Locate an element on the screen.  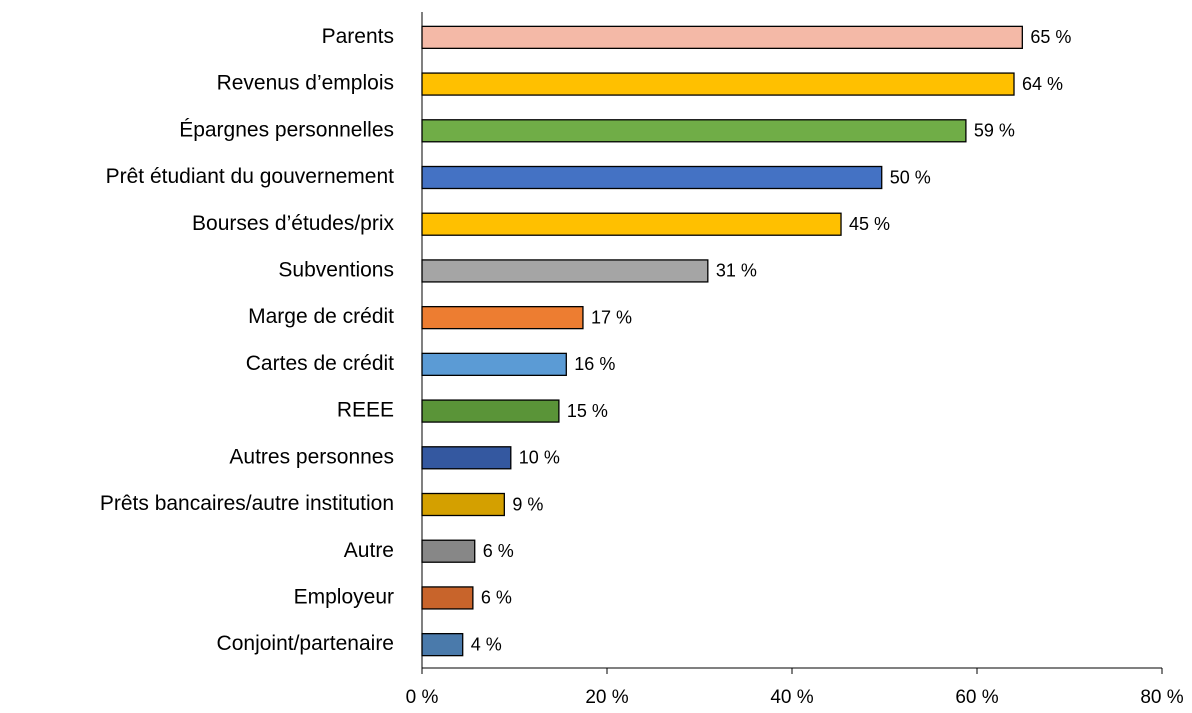
x-tick-label: 80 % is located at coordinates (1161, 697).